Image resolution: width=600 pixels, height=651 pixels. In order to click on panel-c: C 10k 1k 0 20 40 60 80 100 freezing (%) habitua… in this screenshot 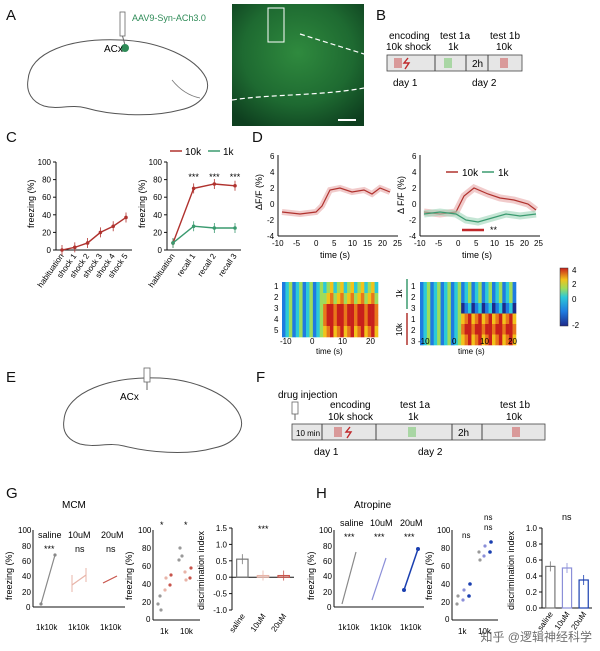, I will do `click(123, 209)`.